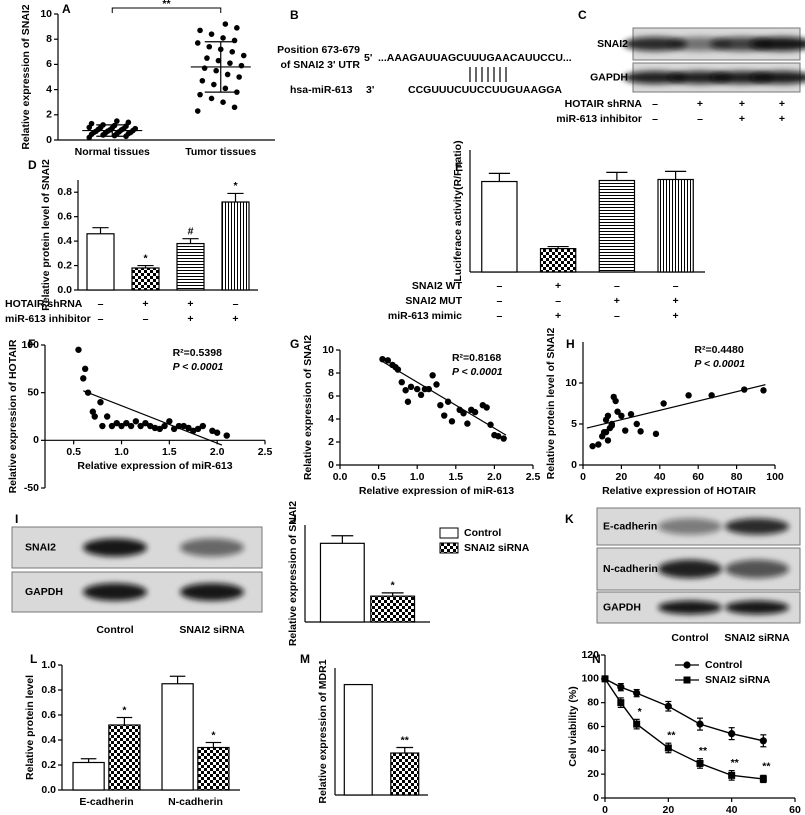 This screenshot has height=815, width=805. I want to click on r-squared: R²=0.5398, so click(197, 353).